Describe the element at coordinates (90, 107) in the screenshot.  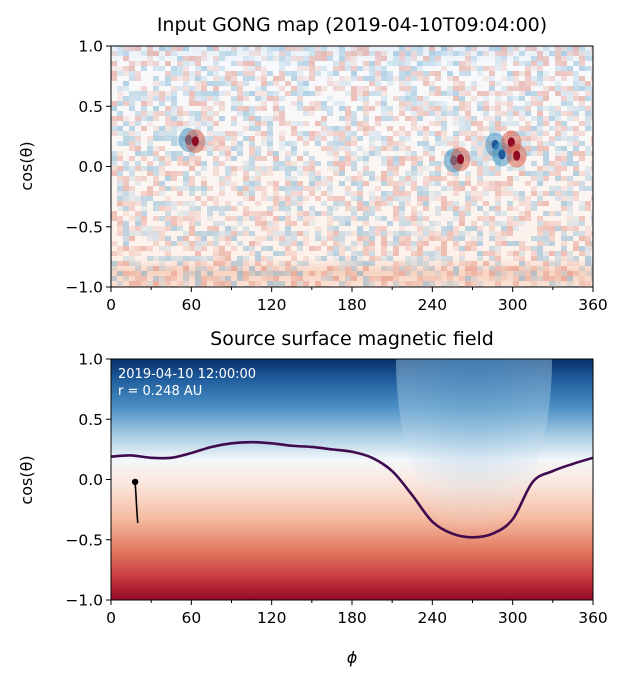
I see `y-tick-label: 0.5` at that location.